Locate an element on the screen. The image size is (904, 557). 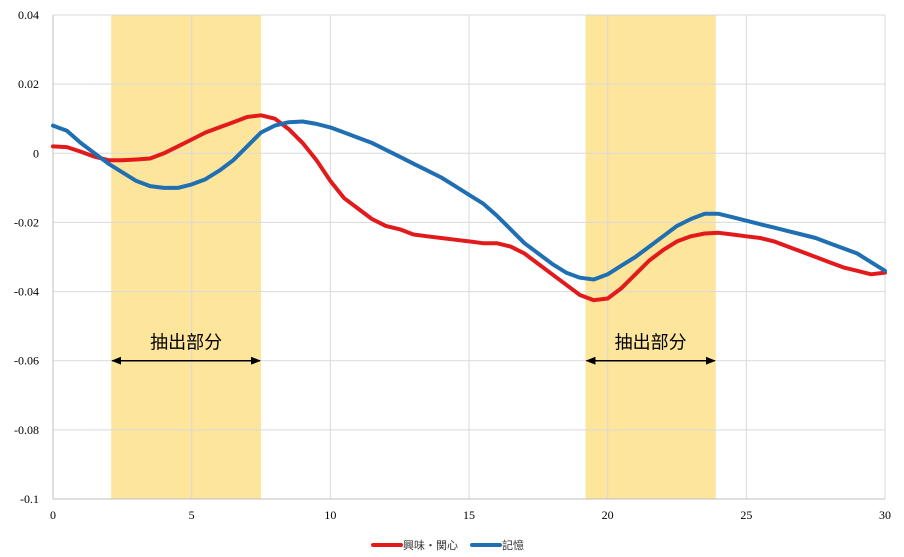
y-tick-label: 0.04 is located at coordinates (28, 15).